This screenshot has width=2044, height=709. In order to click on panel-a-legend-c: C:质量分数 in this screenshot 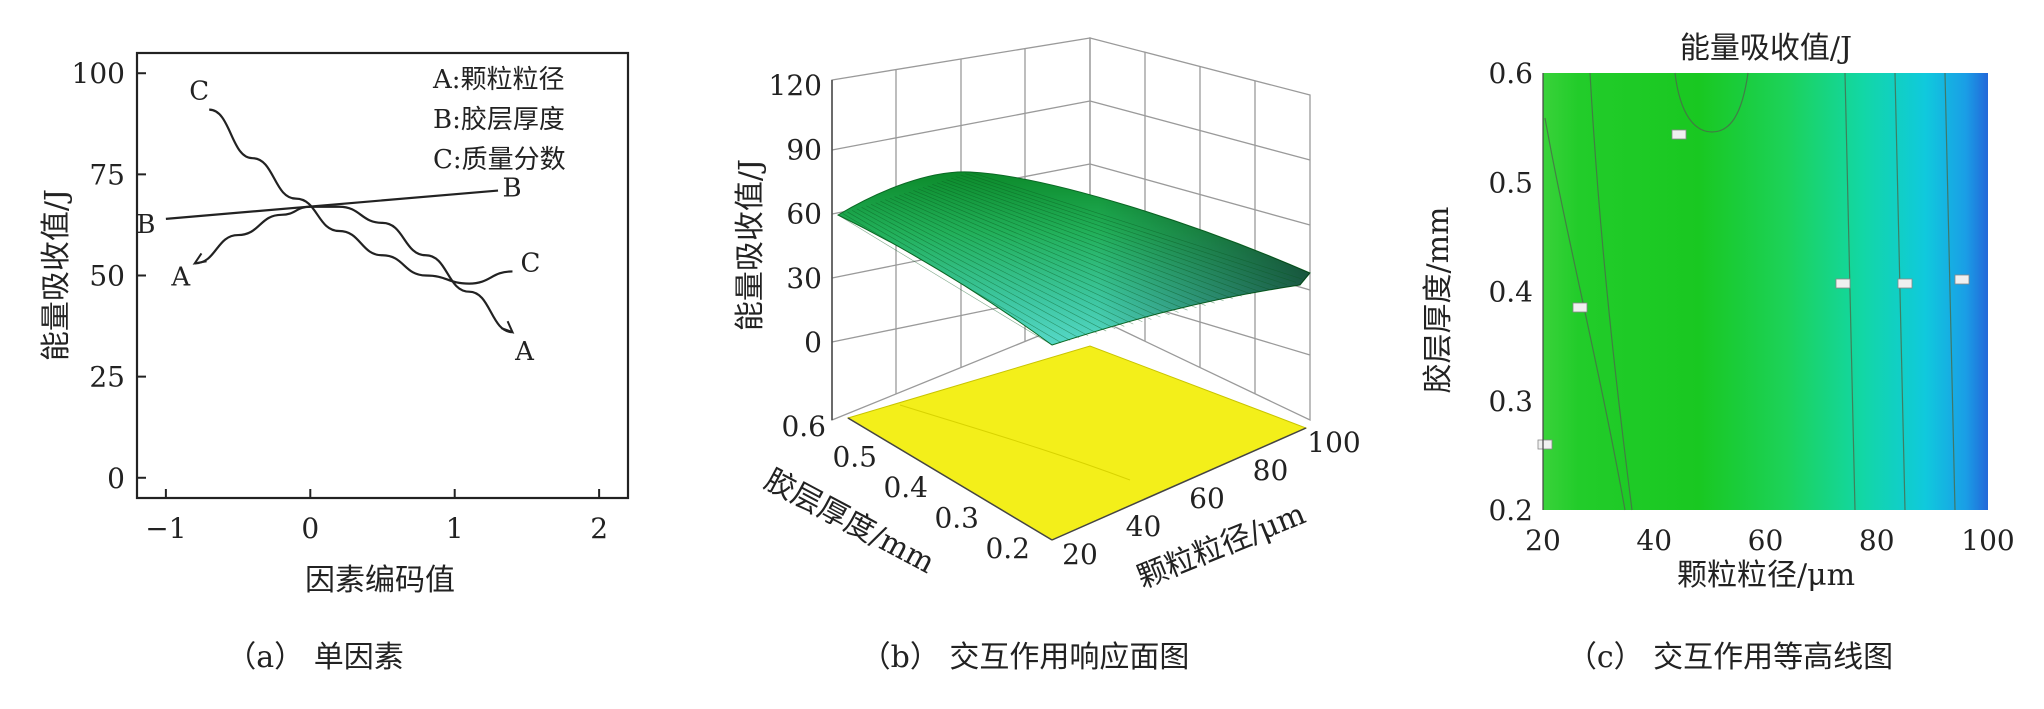, I will do `click(499, 160)`.